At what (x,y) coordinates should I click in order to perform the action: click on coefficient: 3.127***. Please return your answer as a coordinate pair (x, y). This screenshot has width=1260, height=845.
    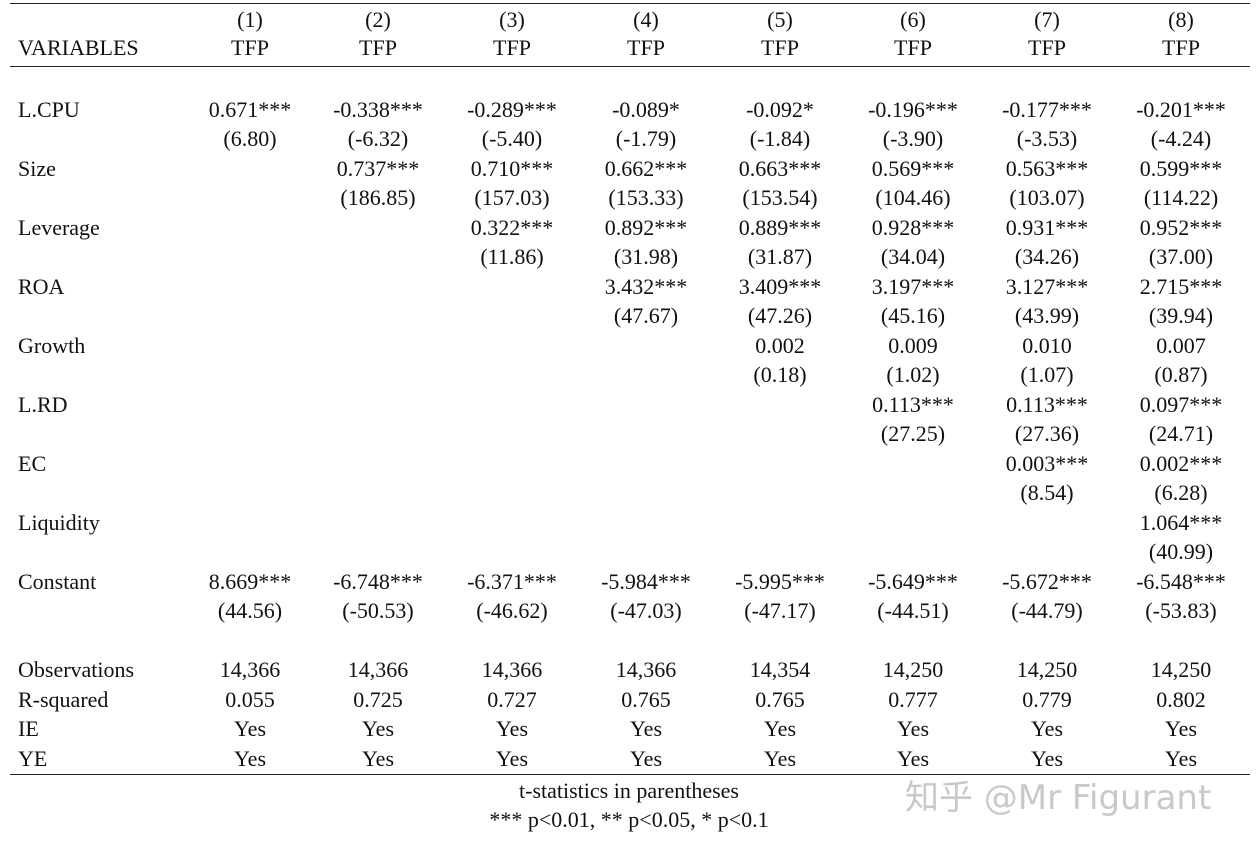
    Looking at the image, I should click on (1047, 286).